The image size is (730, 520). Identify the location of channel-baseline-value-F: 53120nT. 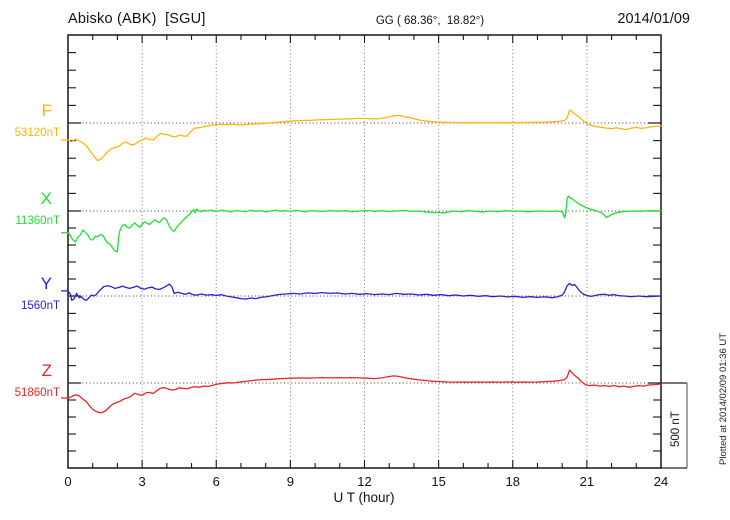
(37, 133).